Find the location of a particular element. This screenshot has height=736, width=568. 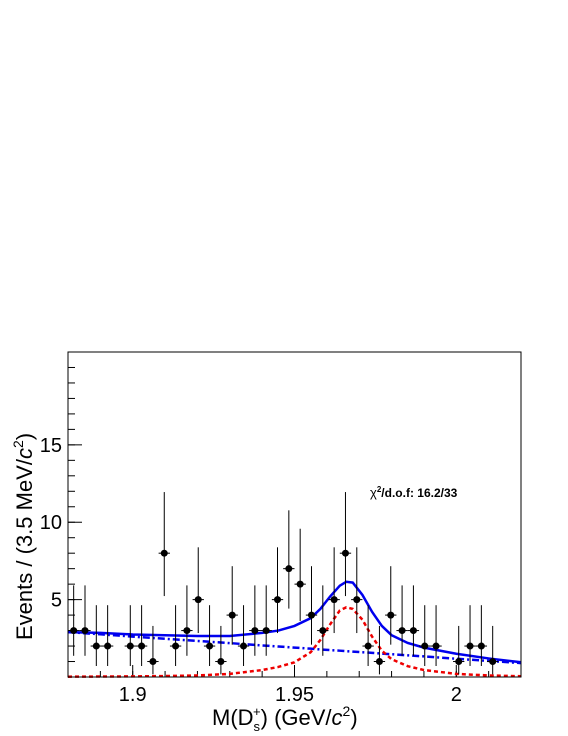

fit-quality: χ2/d.o.f: 16.2/33 is located at coordinates (414, 492).